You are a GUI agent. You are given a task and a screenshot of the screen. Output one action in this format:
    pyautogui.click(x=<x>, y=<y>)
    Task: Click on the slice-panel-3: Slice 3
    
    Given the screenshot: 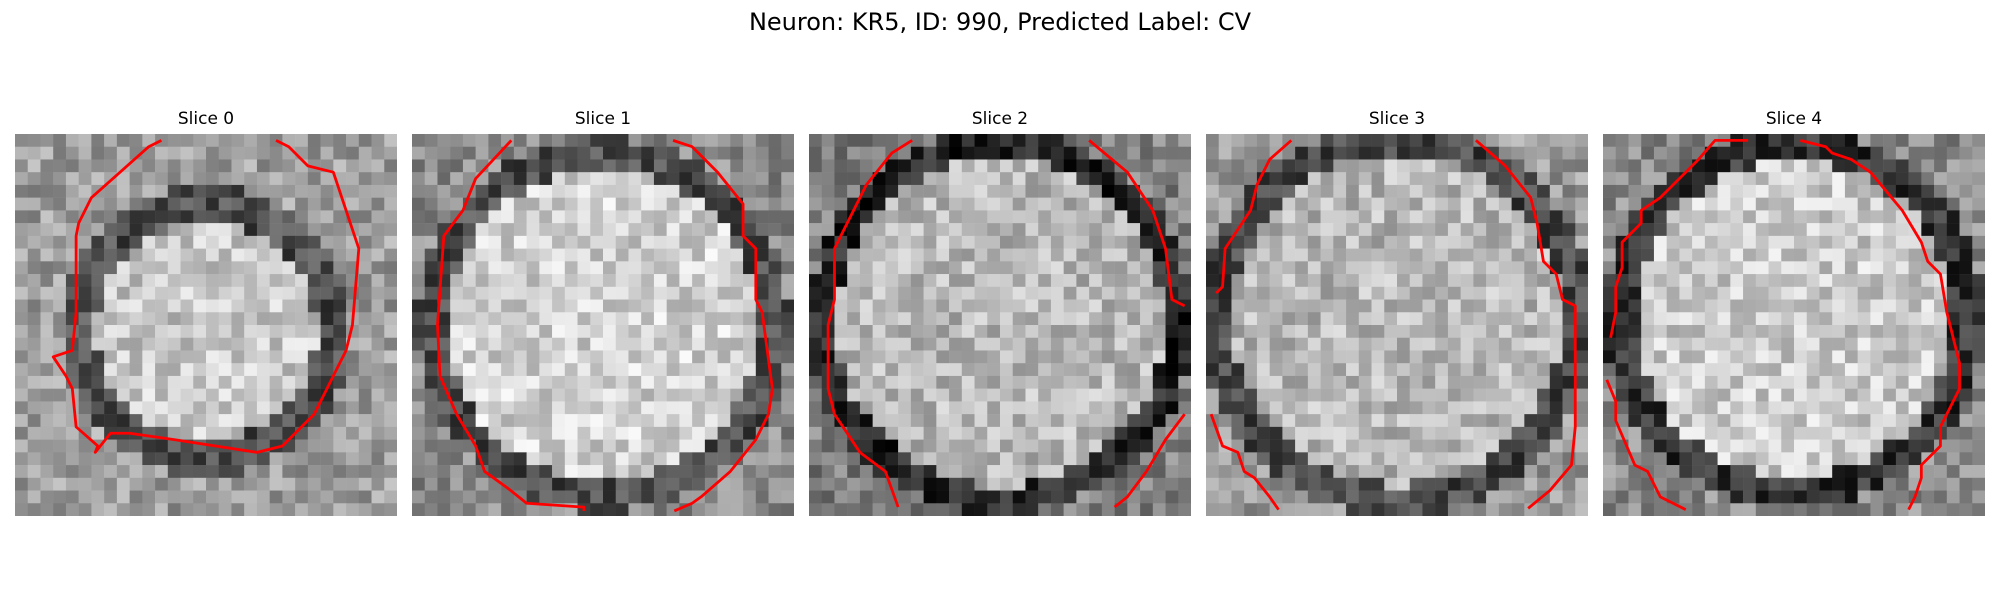 What is the action you would take?
    pyautogui.click(x=1397, y=312)
    